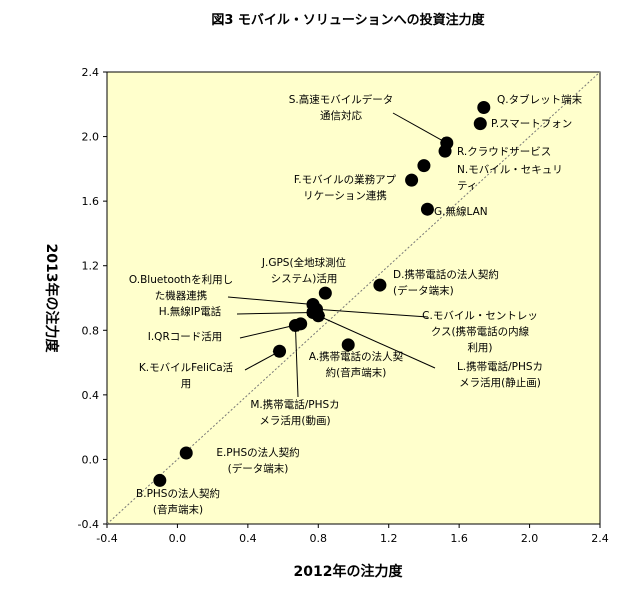 The image size is (638, 605). What do you see at coordinates (540, 99) in the screenshot?
I see `label-Q: Q.タブレット端末` at bounding box center [540, 99].